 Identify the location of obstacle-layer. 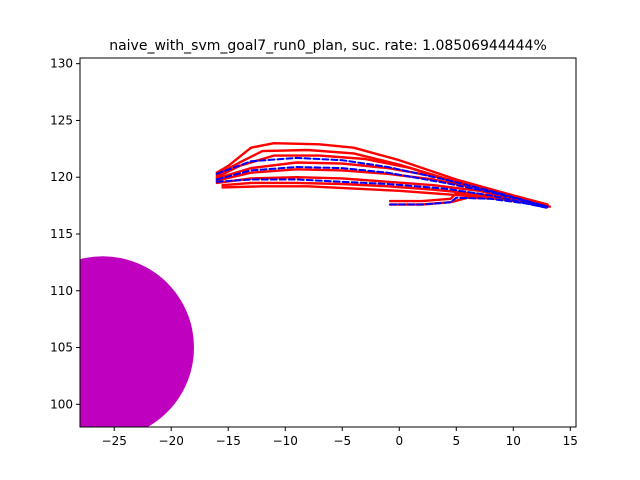
(137, 341).